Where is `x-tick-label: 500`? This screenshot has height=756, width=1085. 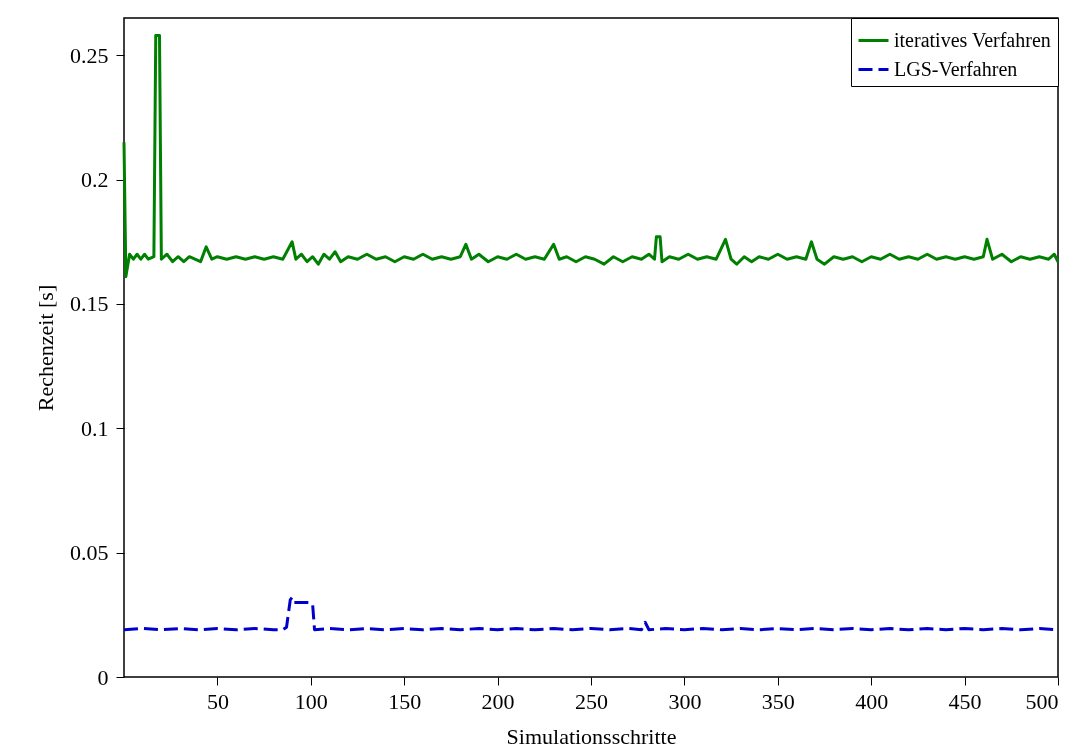
x-tick-label: 500 is located at coordinates (1042, 701).